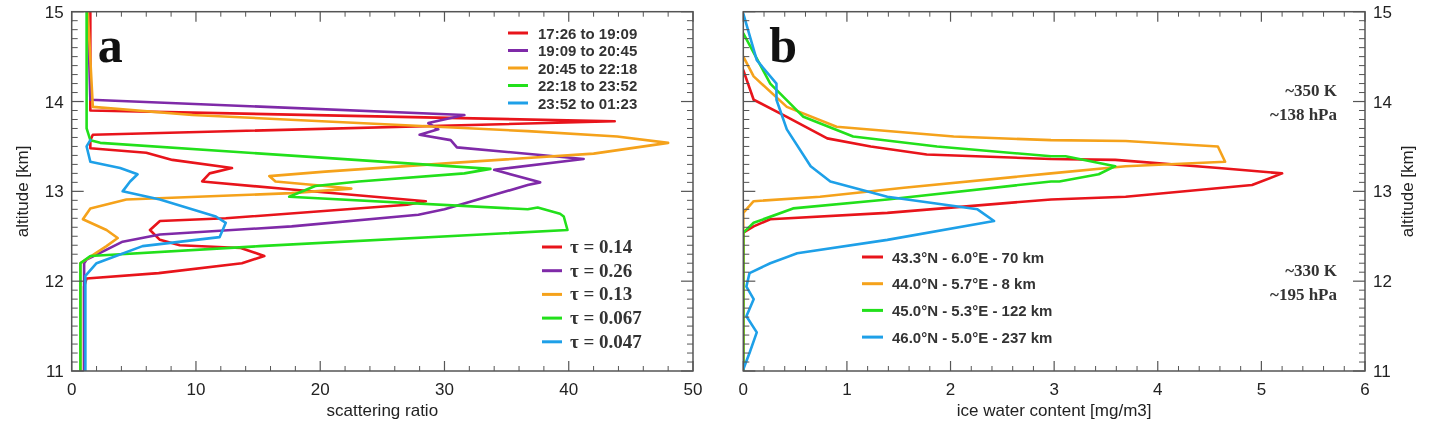 This screenshot has height=431, width=1440. I want to click on y-tick-label: 15, so click(54, 12).